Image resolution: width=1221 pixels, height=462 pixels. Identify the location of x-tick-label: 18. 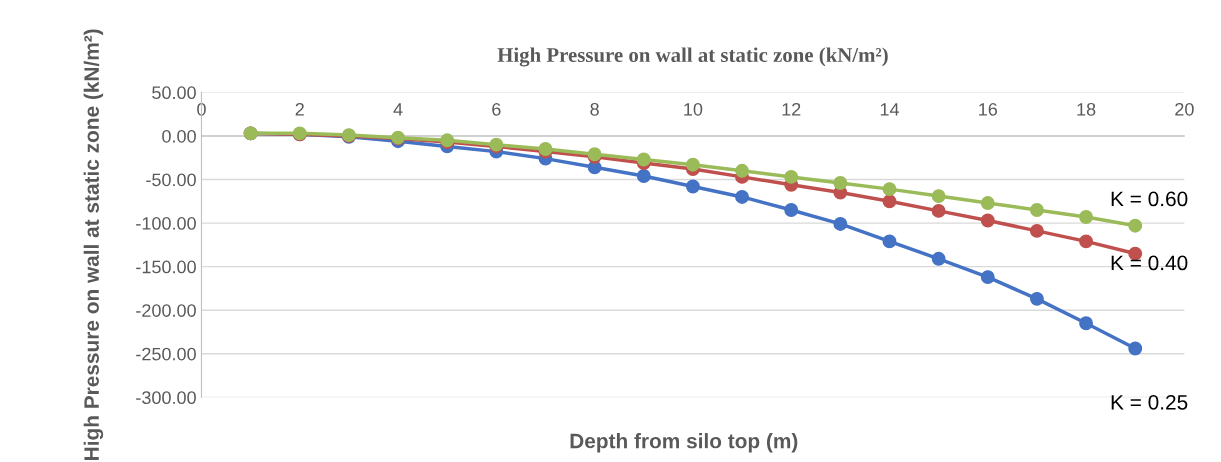
(1086, 109).